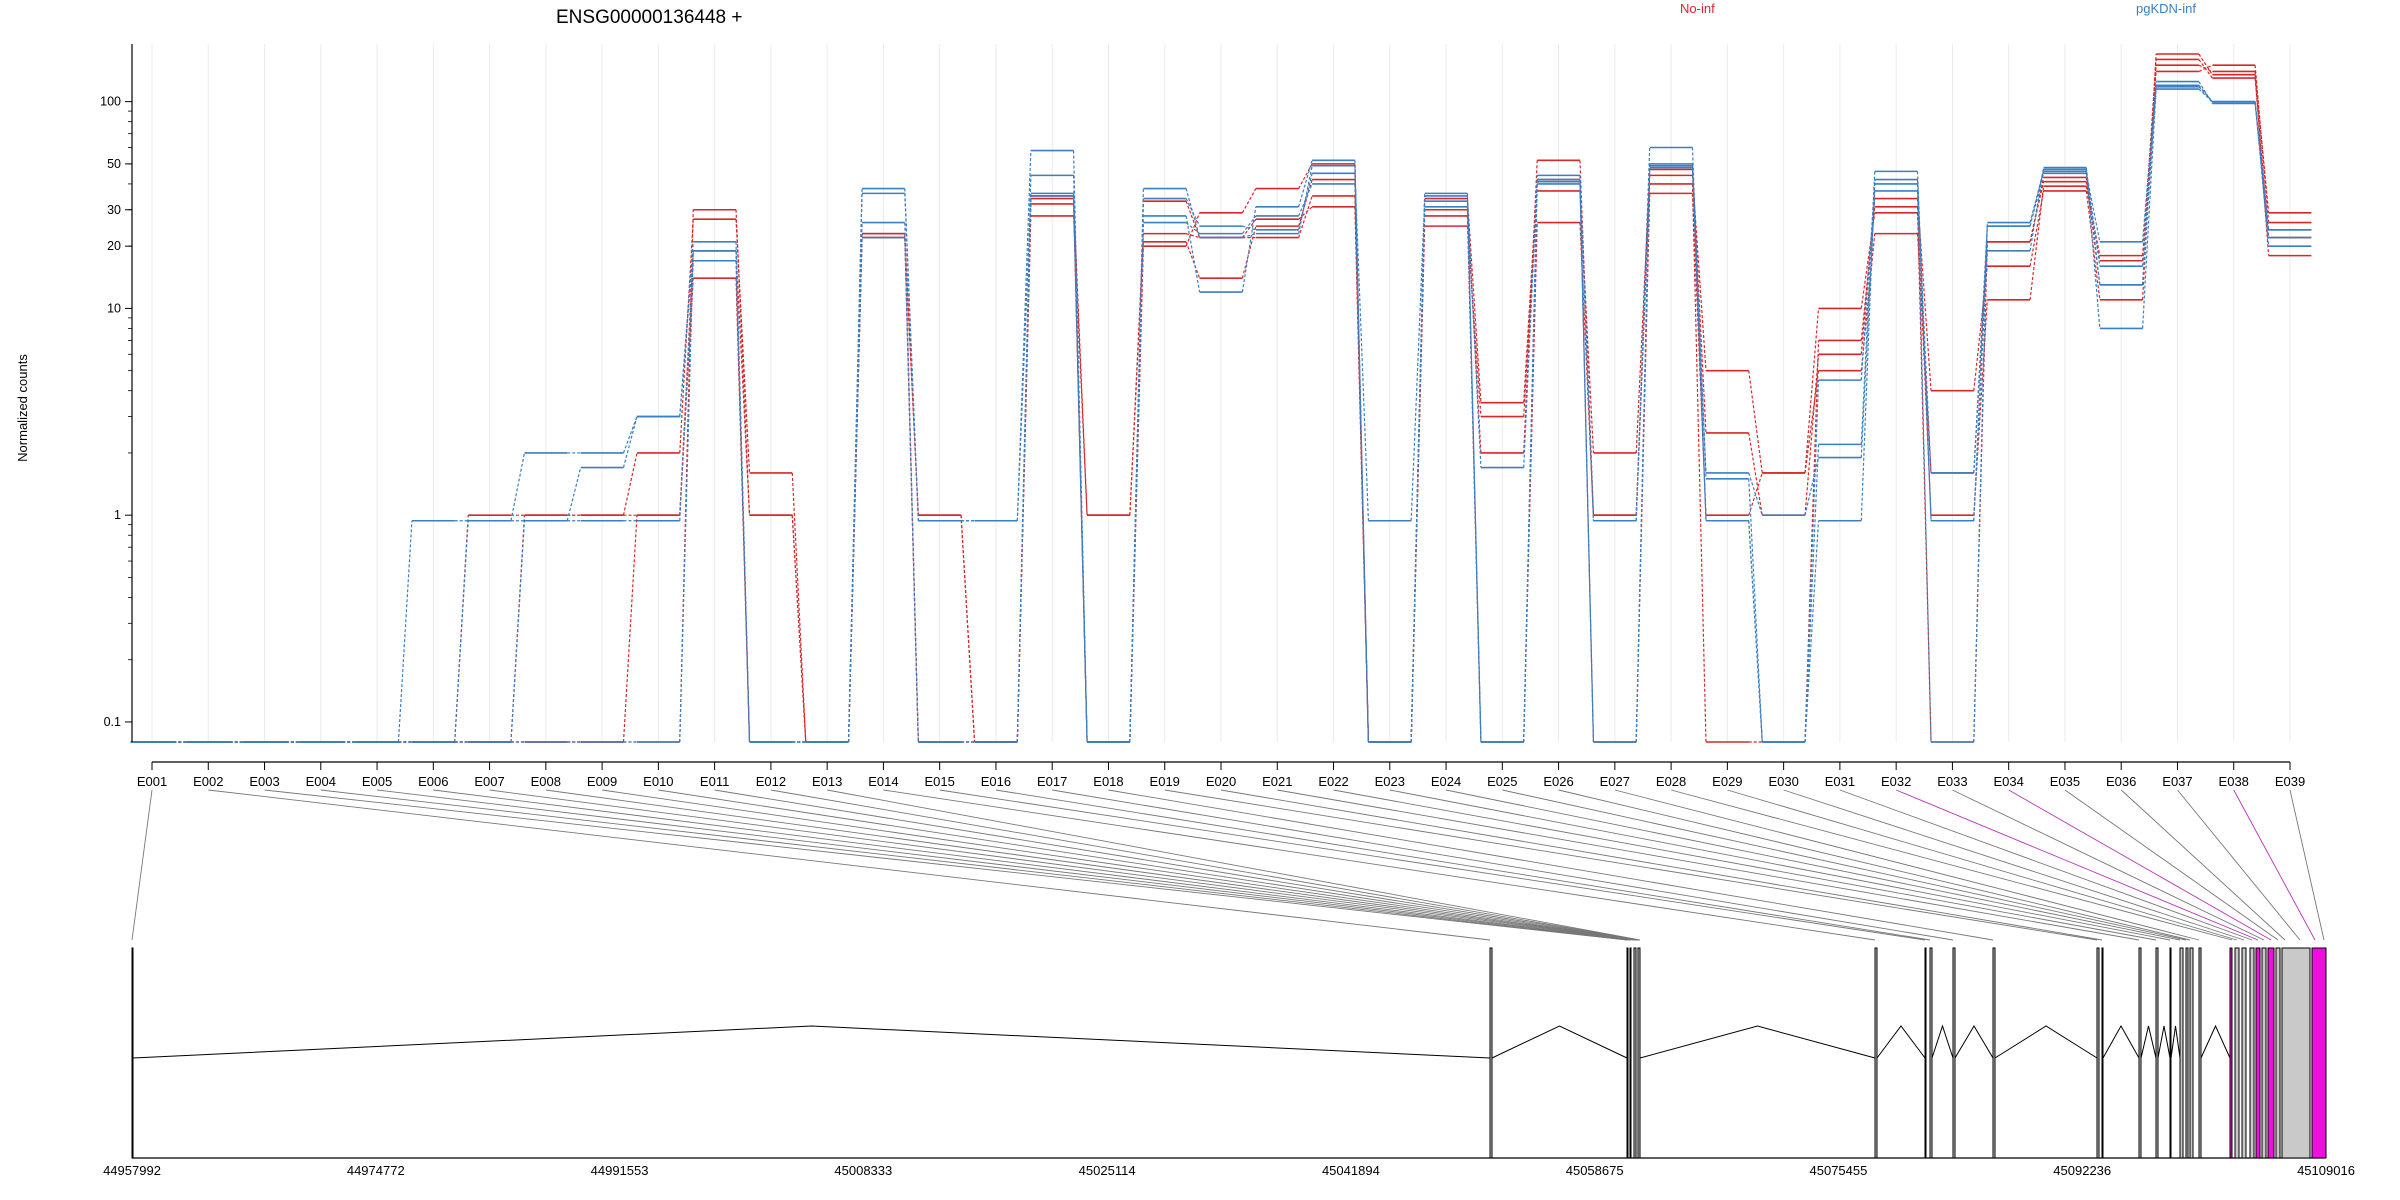  What do you see at coordinates (208, 781) in the screenshot?
I see `exon-label-e002: E002` at bounding box center [208, 781].